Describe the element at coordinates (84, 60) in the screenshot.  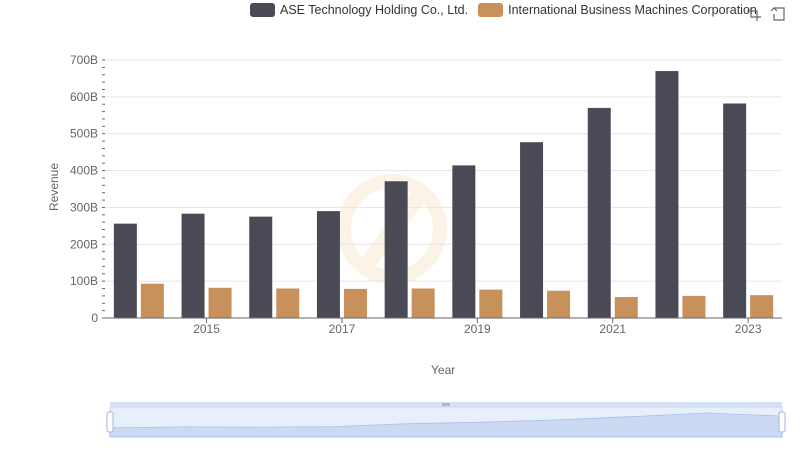
I see `y-tick-label: 700B` at that location.